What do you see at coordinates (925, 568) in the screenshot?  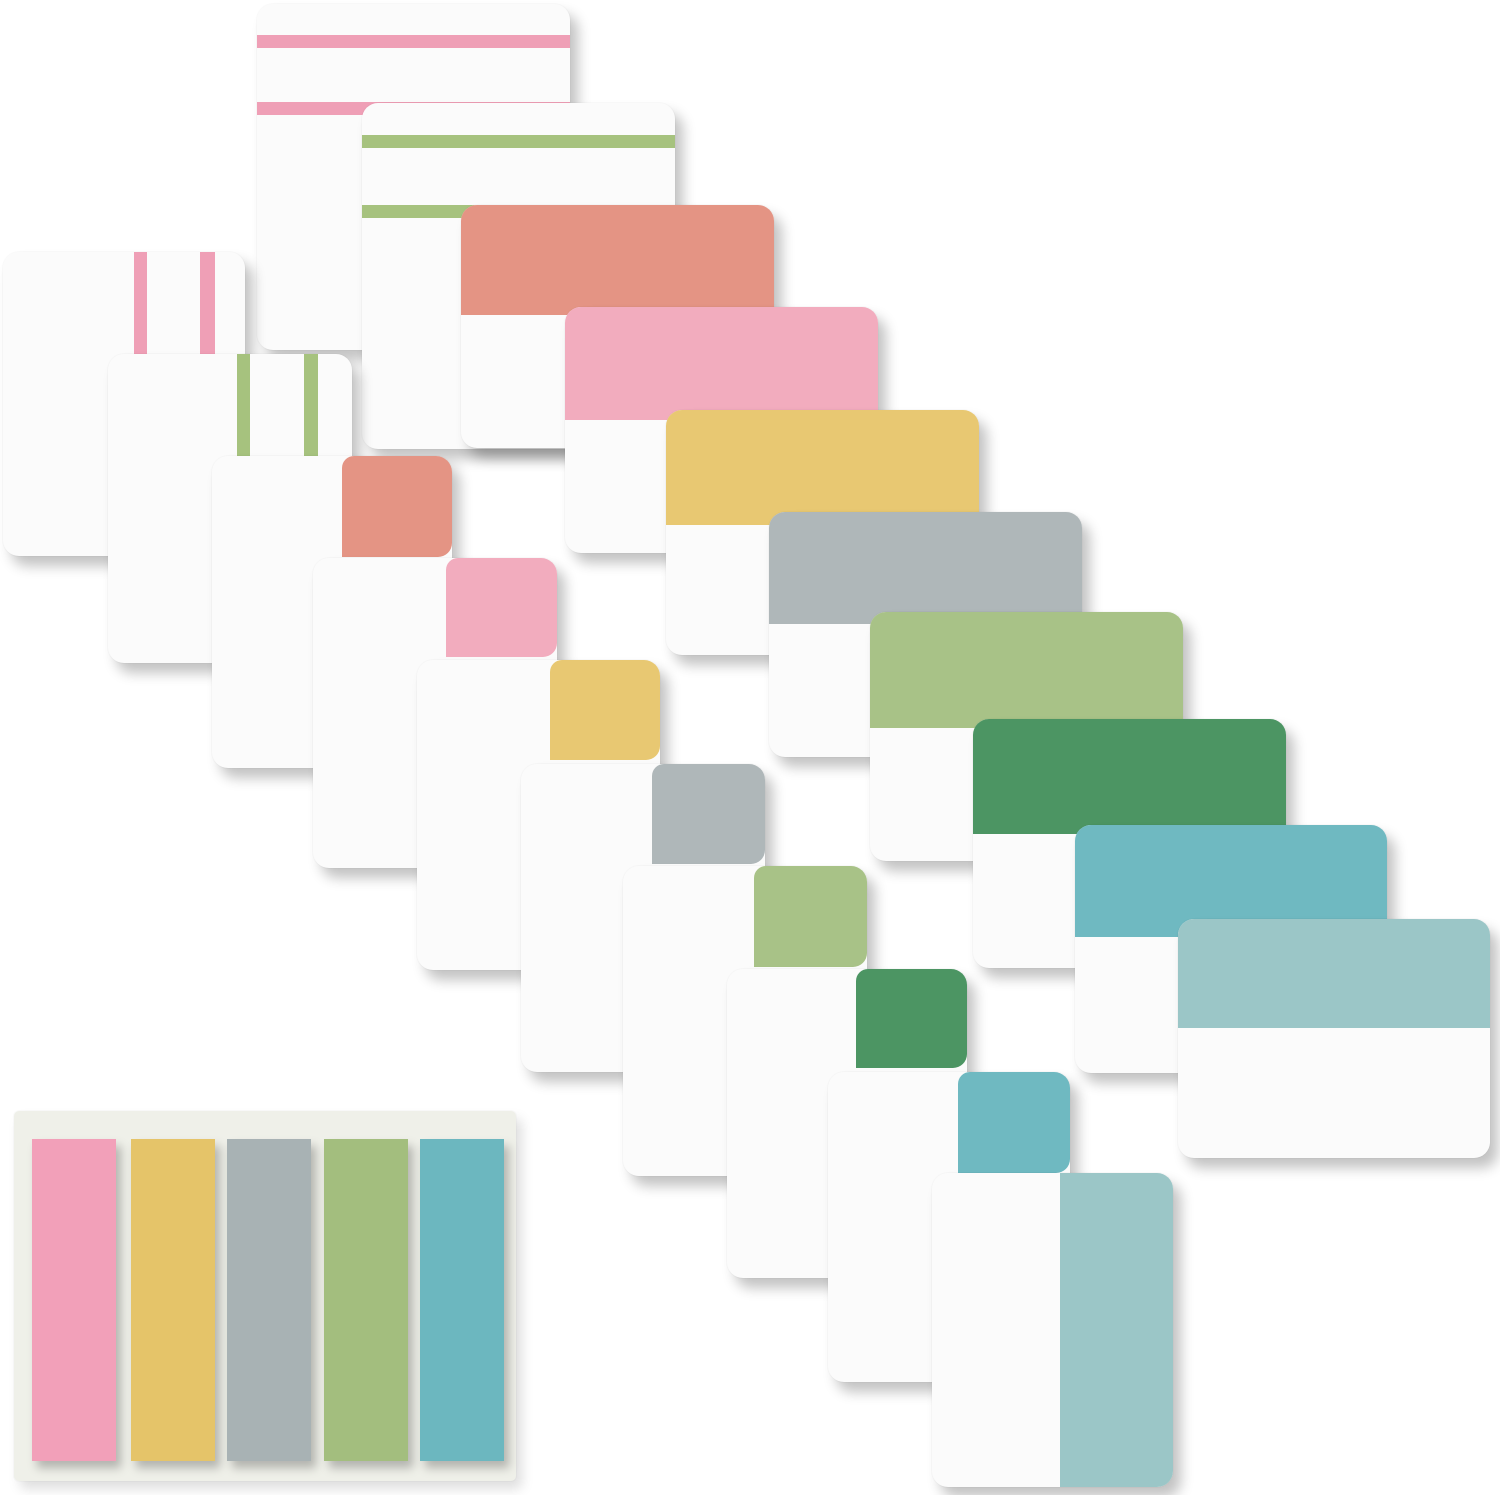 I see `tab-card-gray-colored-top` at bounding box center [925, 568].